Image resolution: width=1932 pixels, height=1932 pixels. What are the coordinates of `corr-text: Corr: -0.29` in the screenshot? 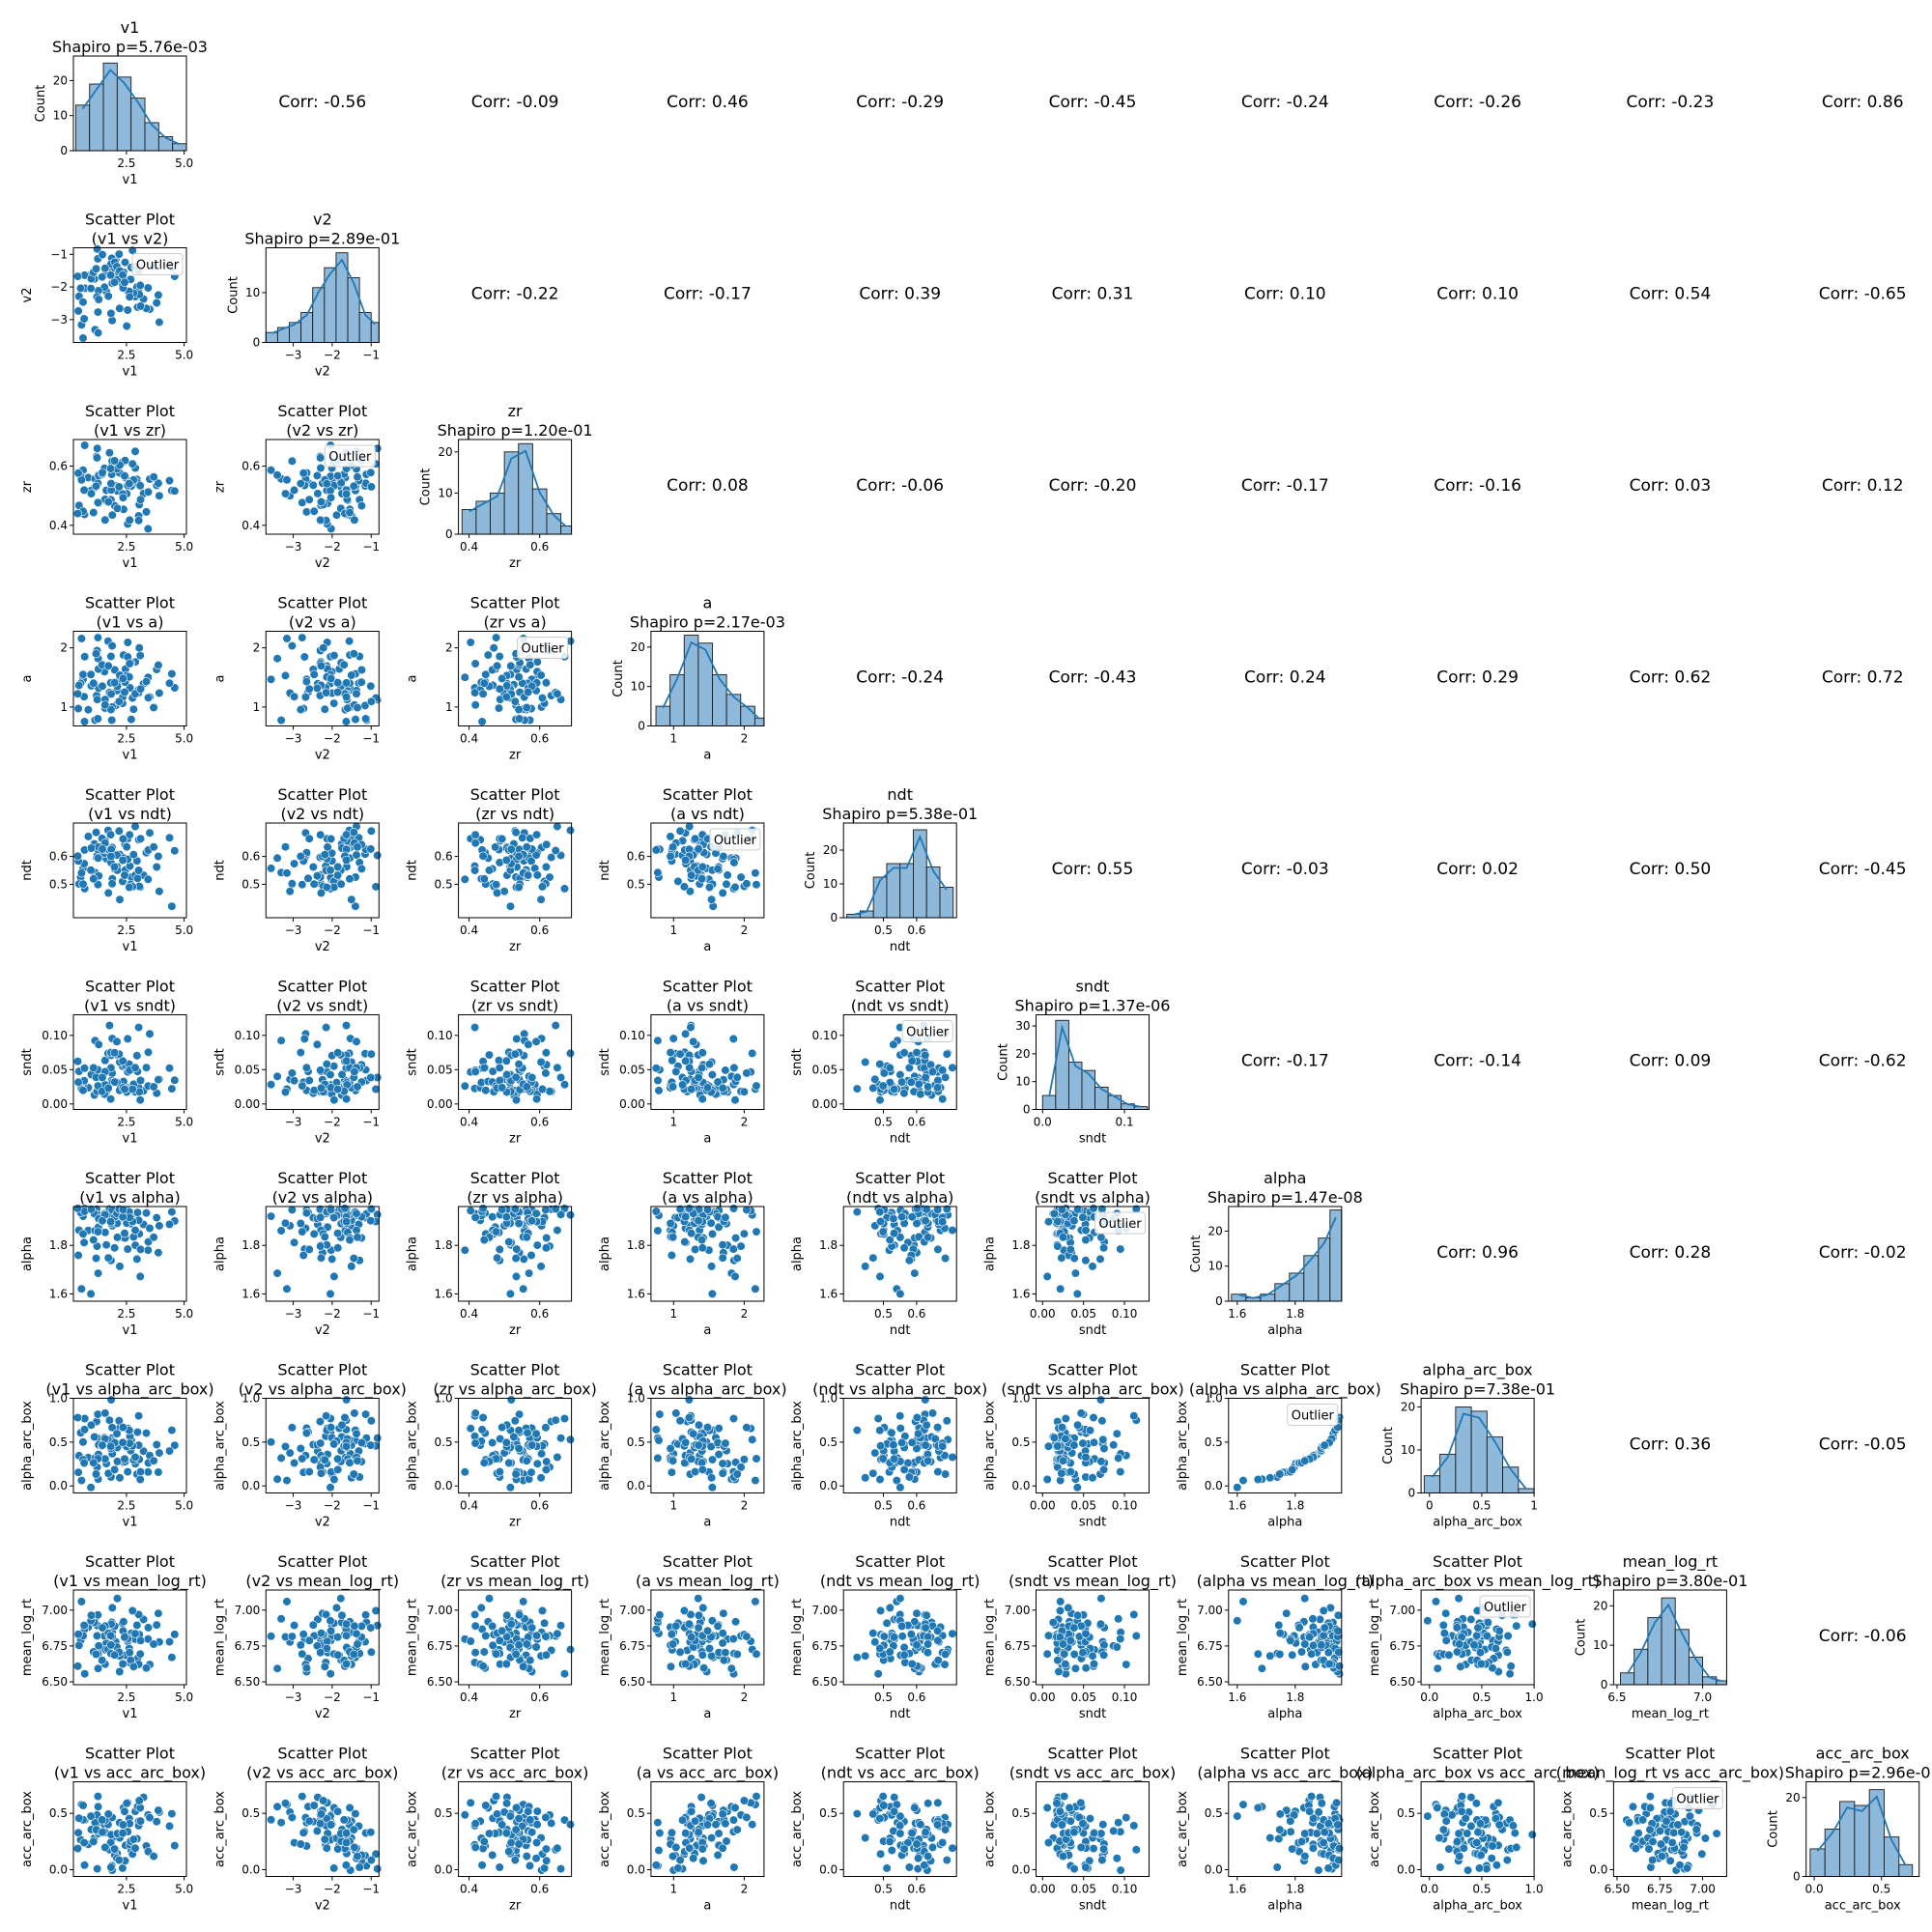 It's located at (900, 102).